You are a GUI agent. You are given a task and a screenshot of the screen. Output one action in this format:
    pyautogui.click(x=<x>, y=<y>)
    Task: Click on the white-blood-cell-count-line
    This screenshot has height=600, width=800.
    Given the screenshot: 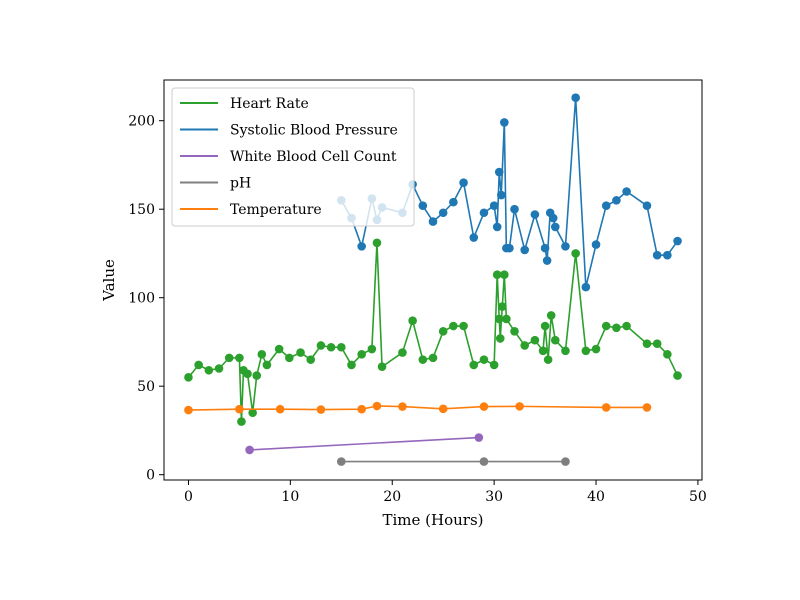 What is the action you would take?
    pyautogui.click(x=364, y=443)
    